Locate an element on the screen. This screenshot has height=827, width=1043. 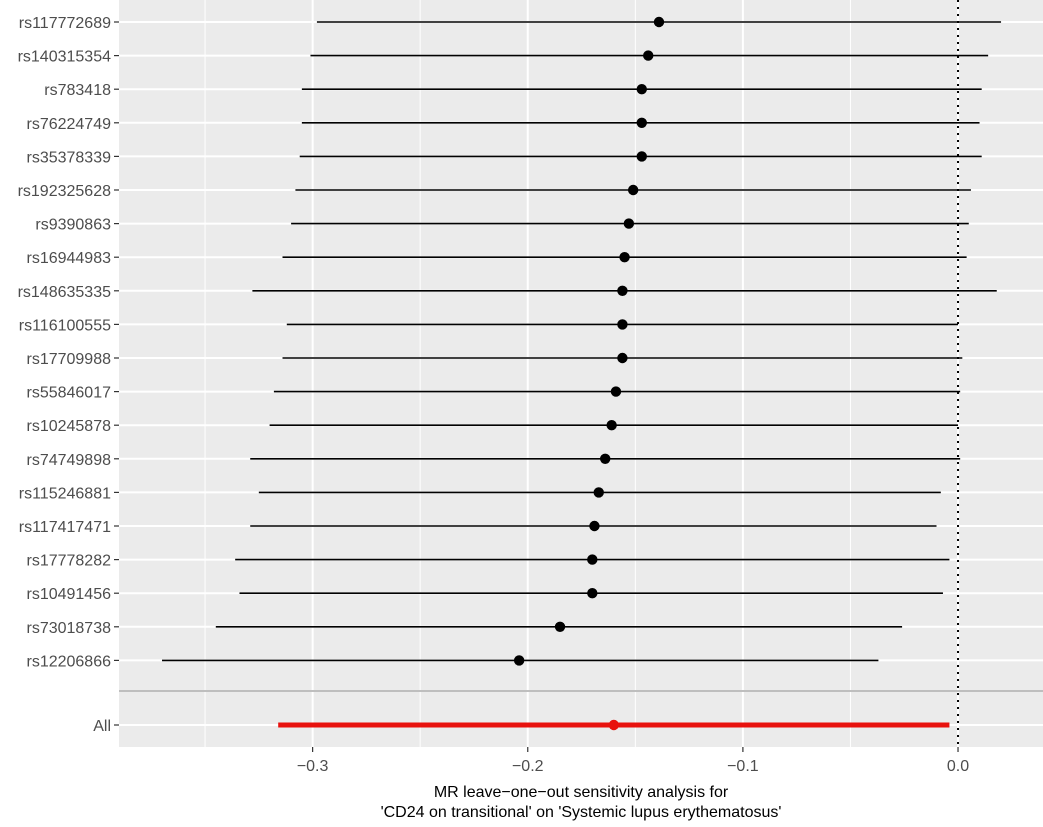
point-estimates is located at coordinates (589, 373).